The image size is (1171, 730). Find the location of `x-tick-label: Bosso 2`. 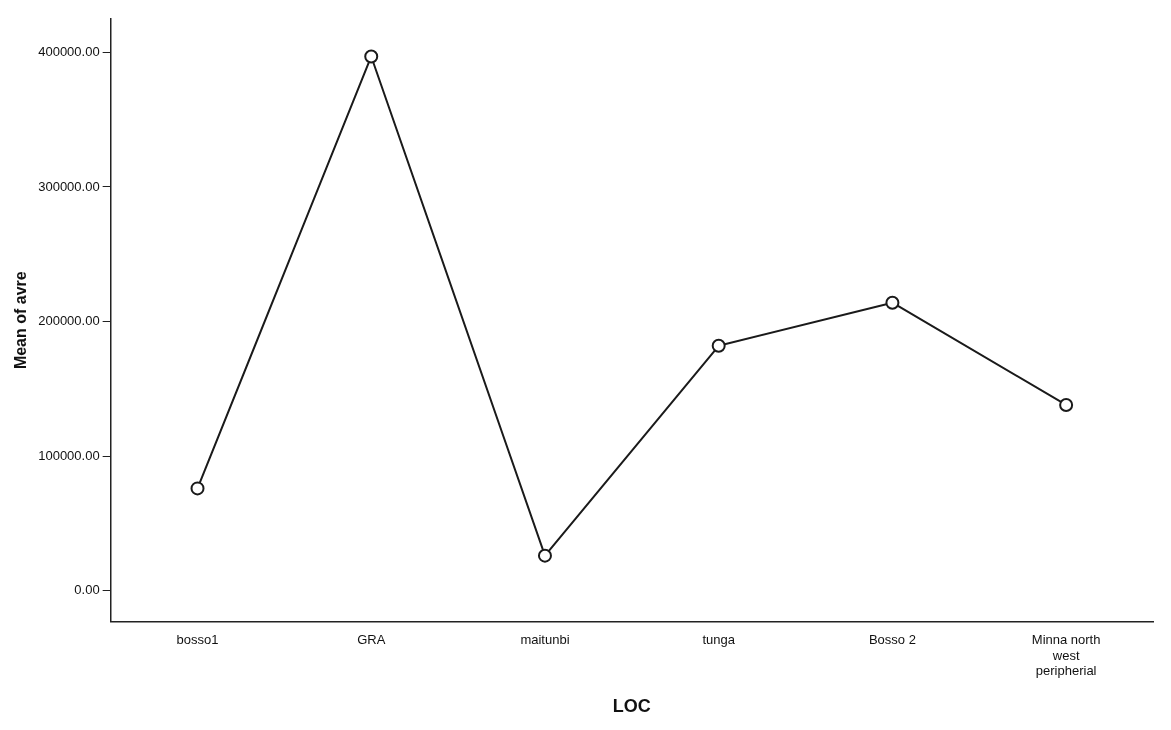

x-tick-label: Bosso 2 is located at coordinates (892, 639).